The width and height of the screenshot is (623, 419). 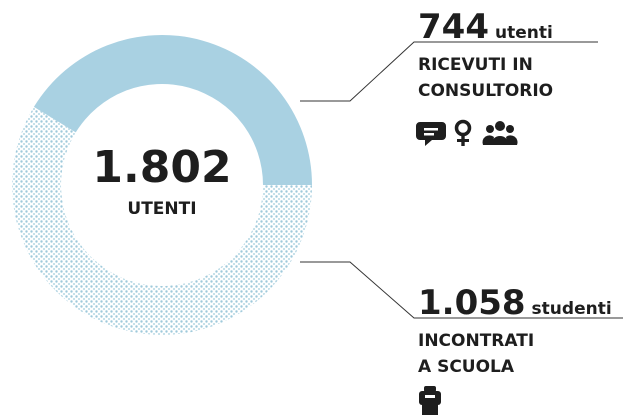 I want to click on center-total: 1.802, so click(x=161, y=167).